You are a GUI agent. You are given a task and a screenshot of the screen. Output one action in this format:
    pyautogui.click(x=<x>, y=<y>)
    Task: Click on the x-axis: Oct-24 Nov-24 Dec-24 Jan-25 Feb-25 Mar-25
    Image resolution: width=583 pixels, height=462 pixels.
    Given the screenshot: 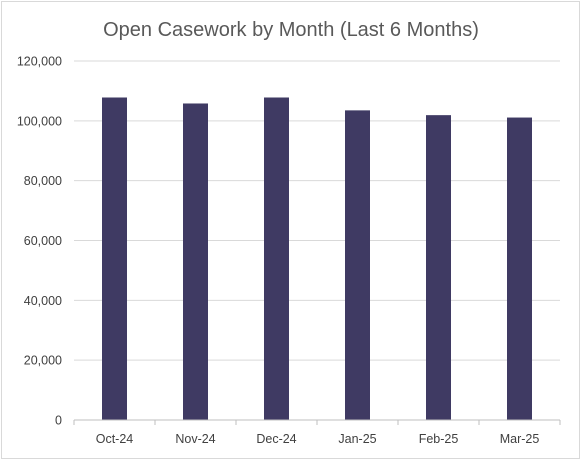 What is the action you would take?
    pyautogui.click(x=317, y=432)
    